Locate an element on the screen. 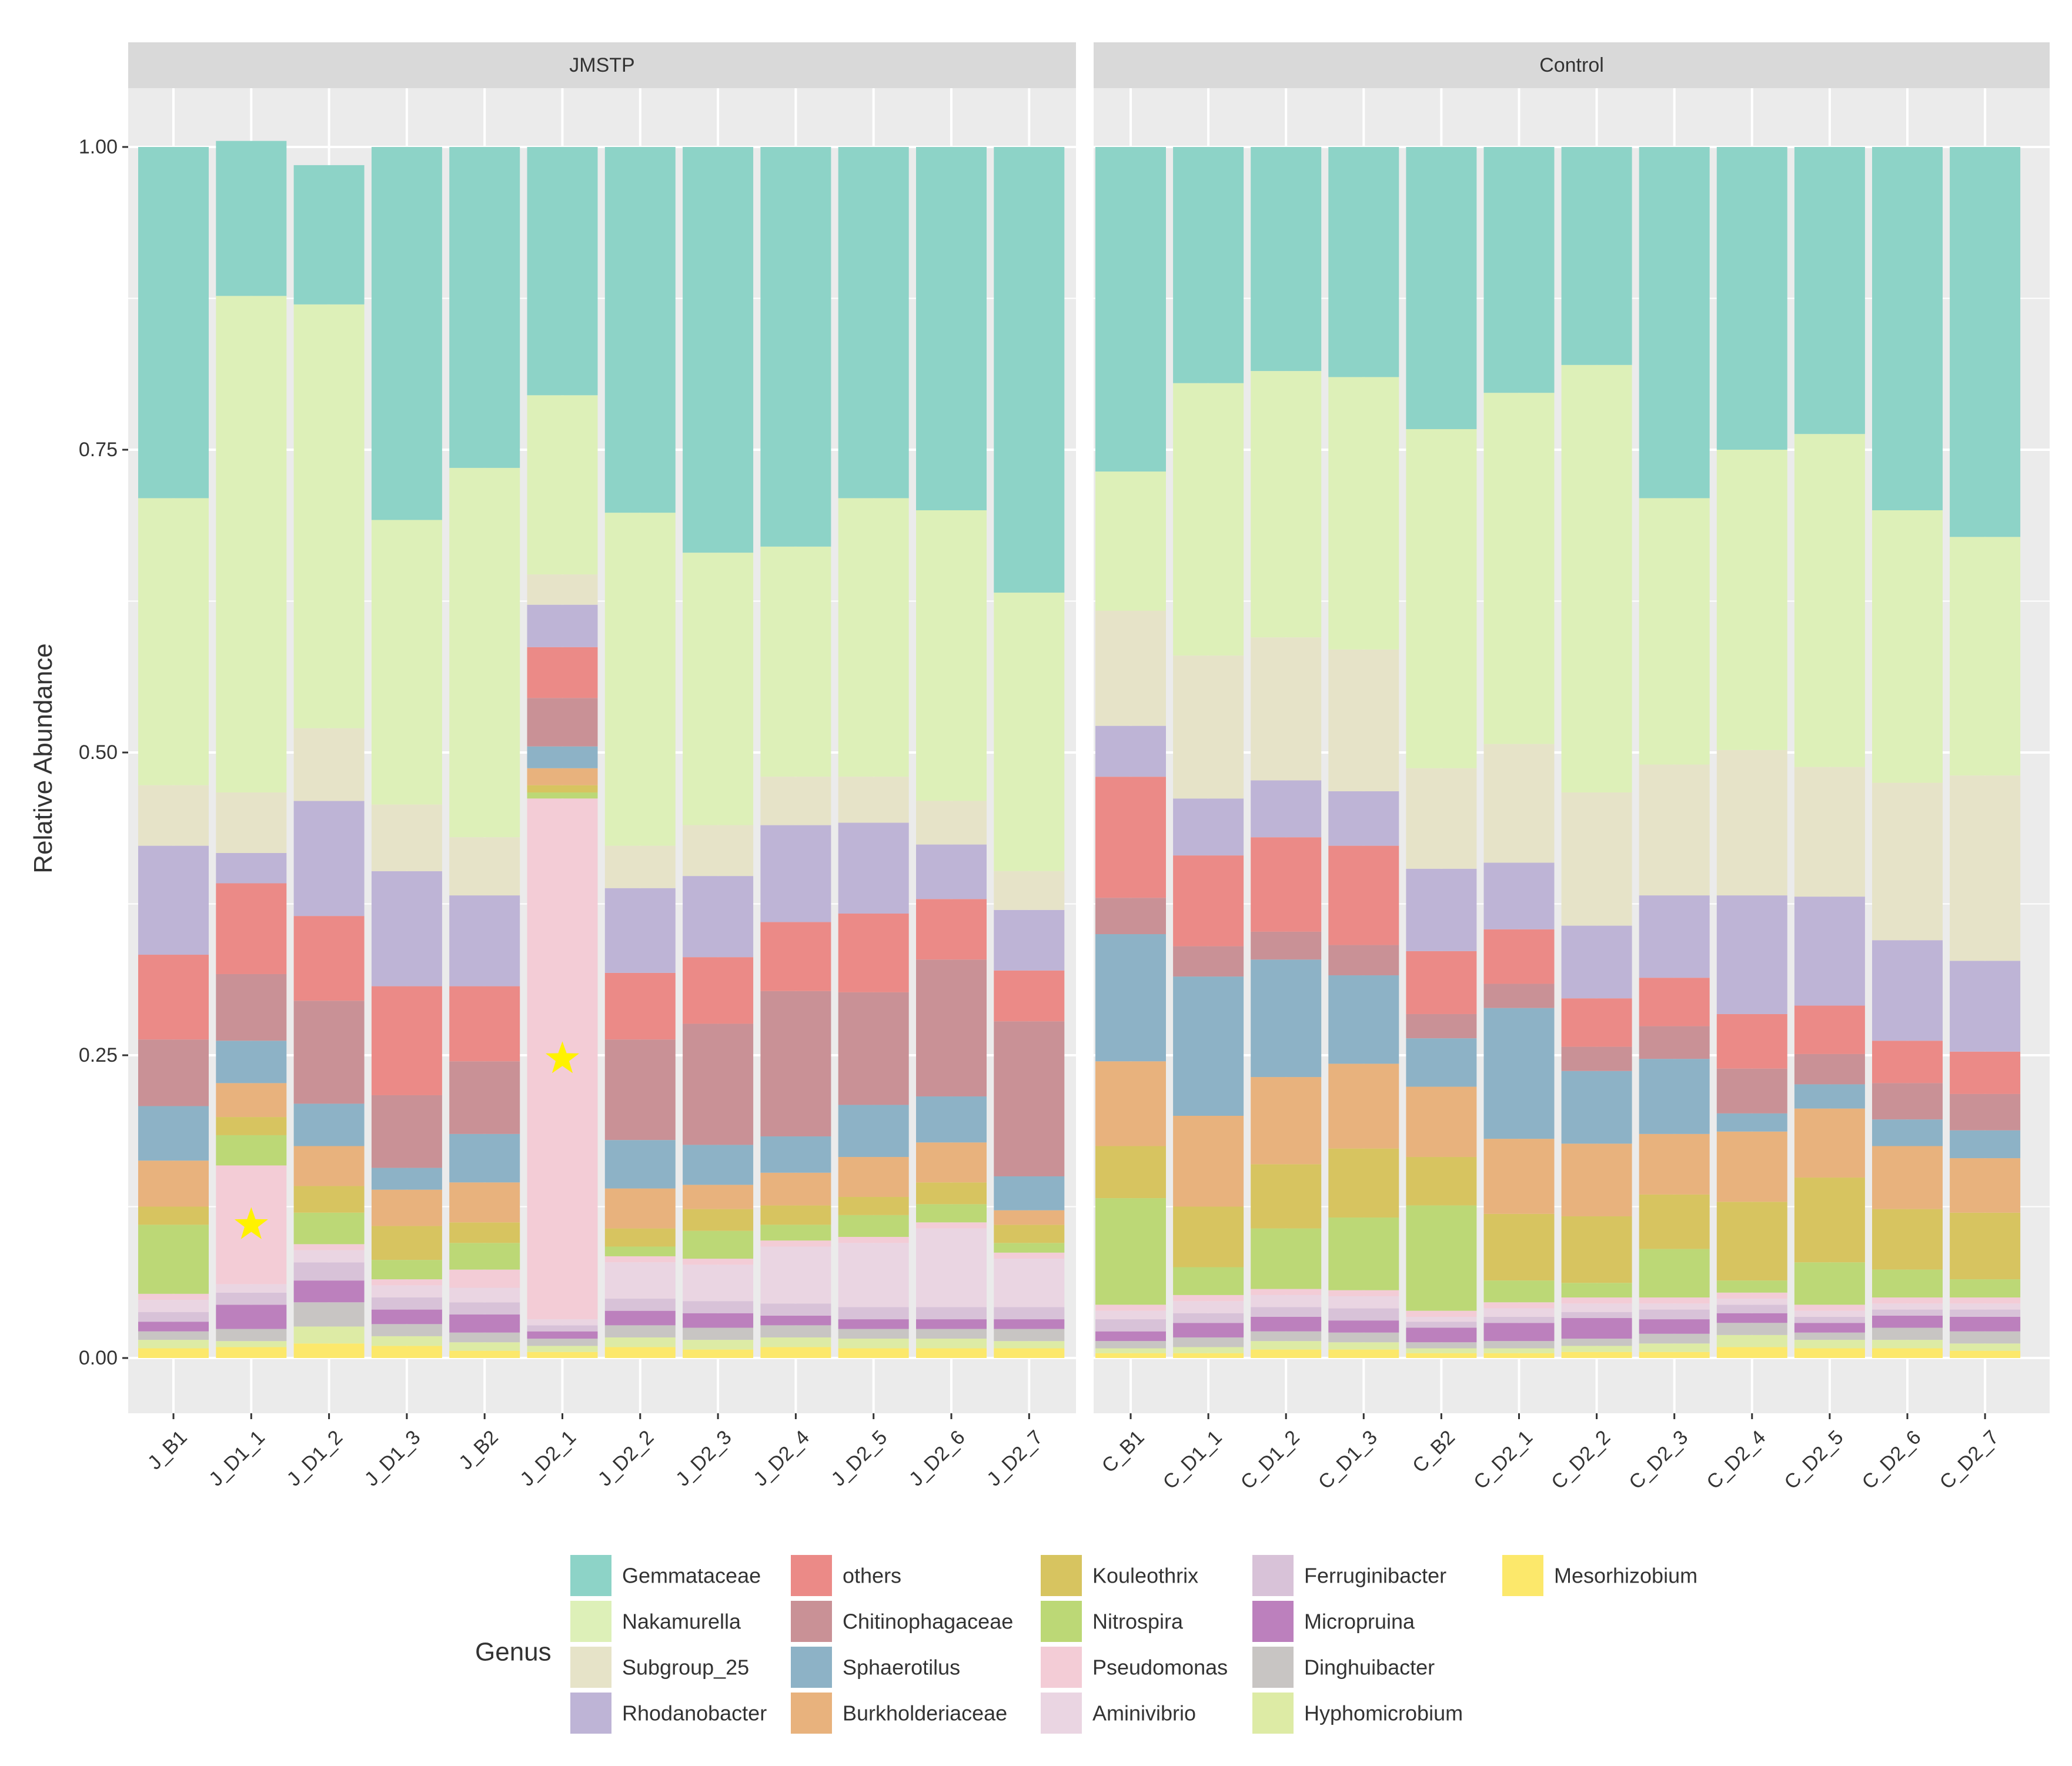 The image size is (2072, 1766). segment-C_D2_6-Hyphomicrobium is located at coordinates (1907, 1344).